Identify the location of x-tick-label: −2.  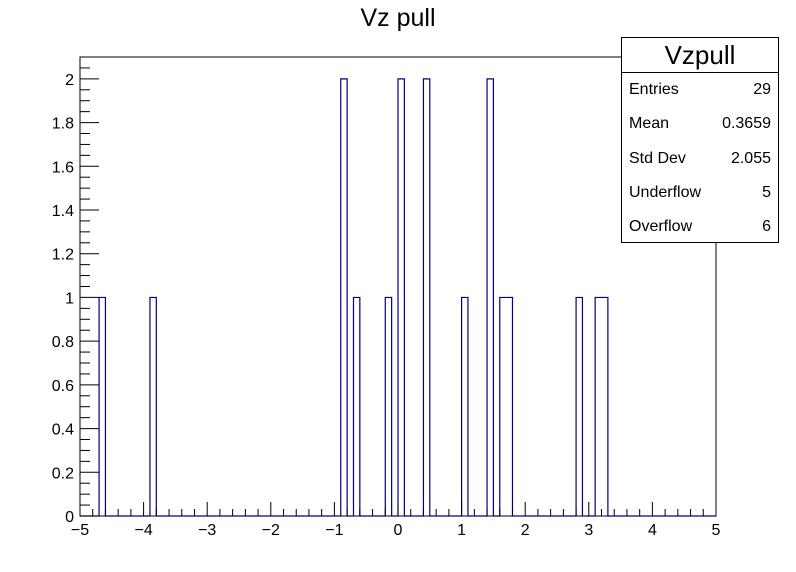
(271, 530).